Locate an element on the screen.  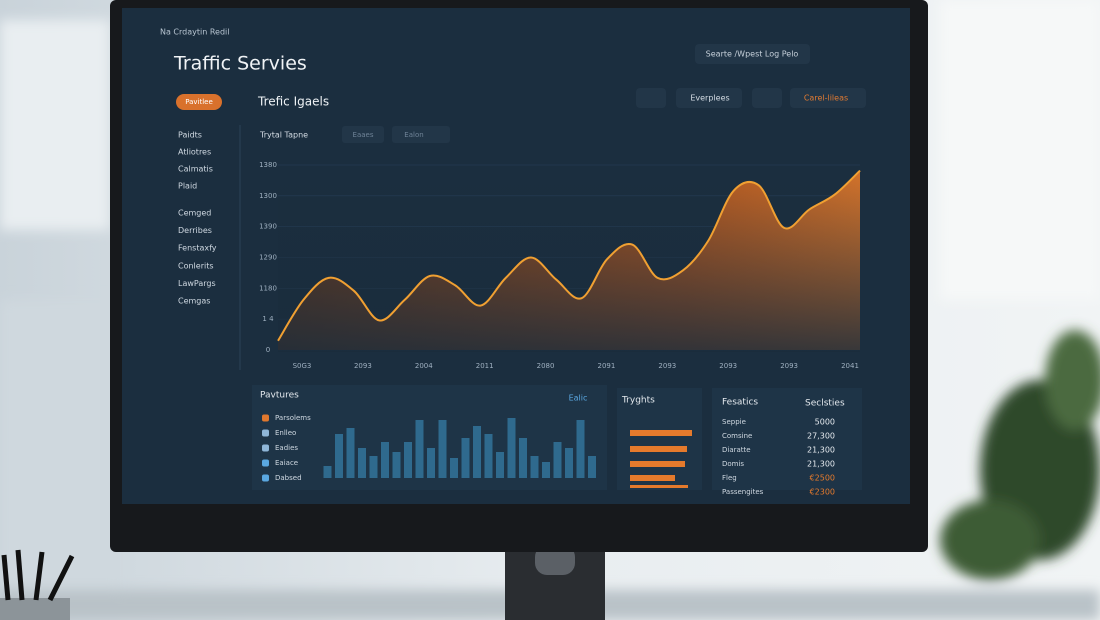
x-axis-label: 2011 is located at coordinates (485, 366).